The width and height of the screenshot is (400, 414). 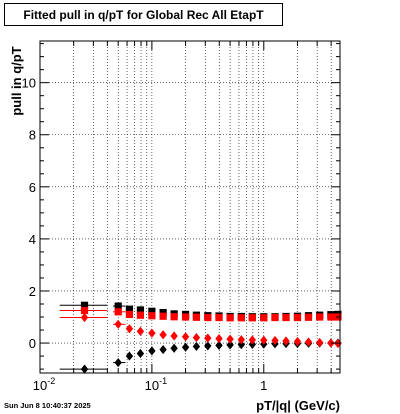 What do you see at coordinates (32, 343) in the screenshot?
I see `y-tick-label: 0` at bounding box center [32, 343].